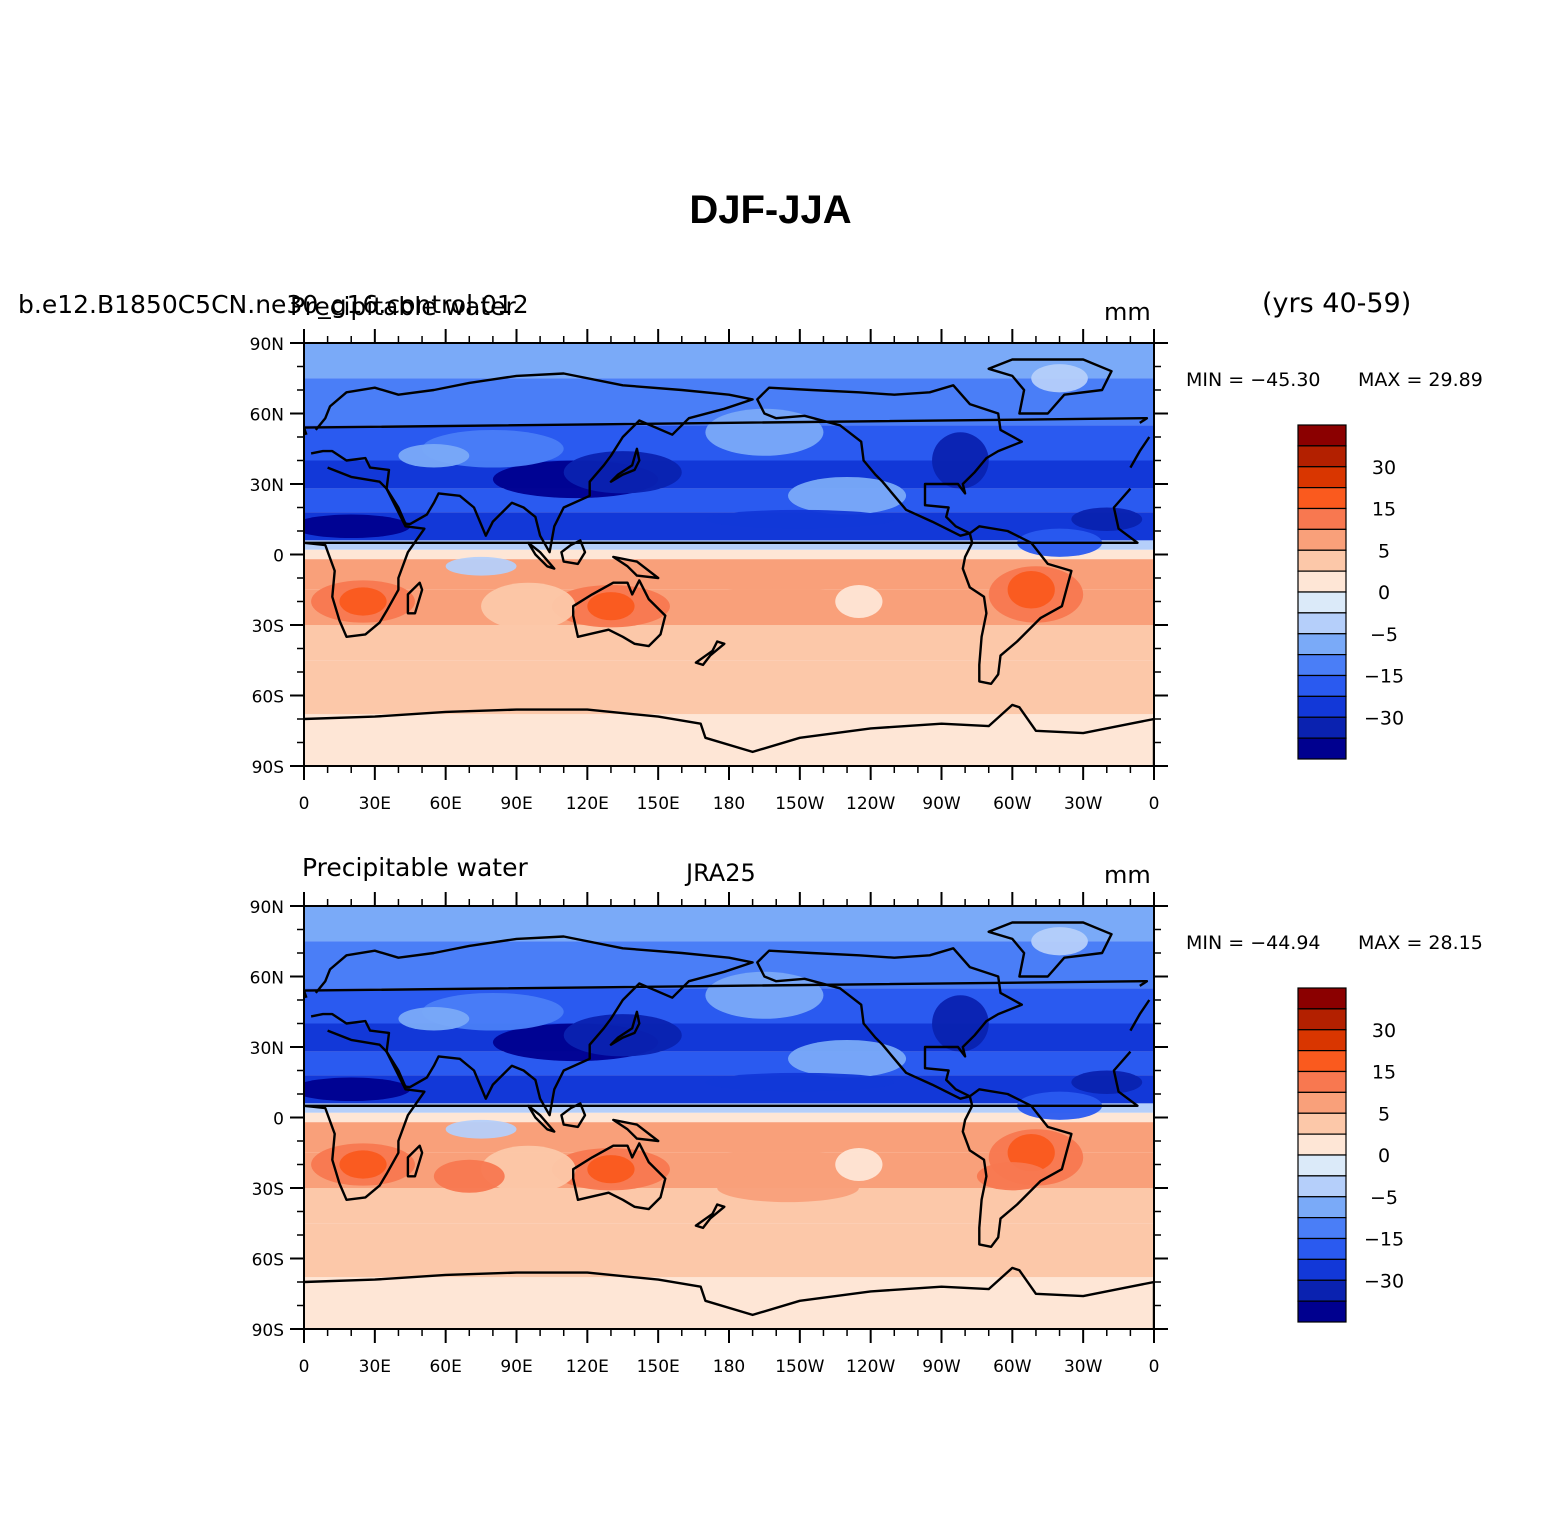 The image size is (1541, 1538). I want to click on min-value-label: MIN = −45.30, so click(1253, 380).